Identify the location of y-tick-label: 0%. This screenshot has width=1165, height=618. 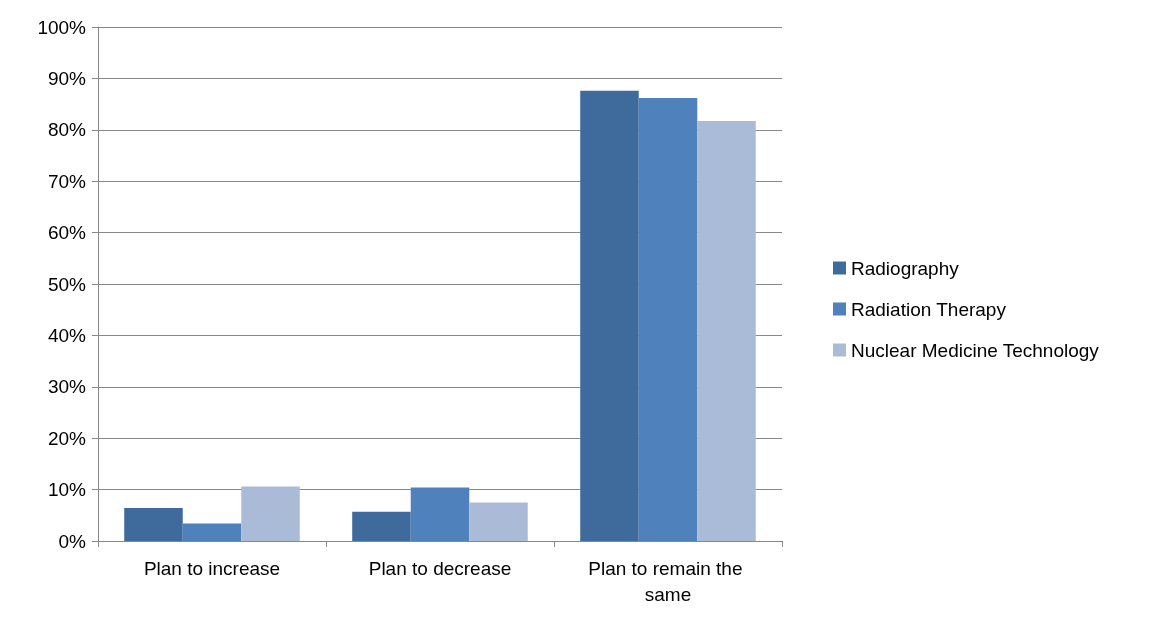
(72, 541).